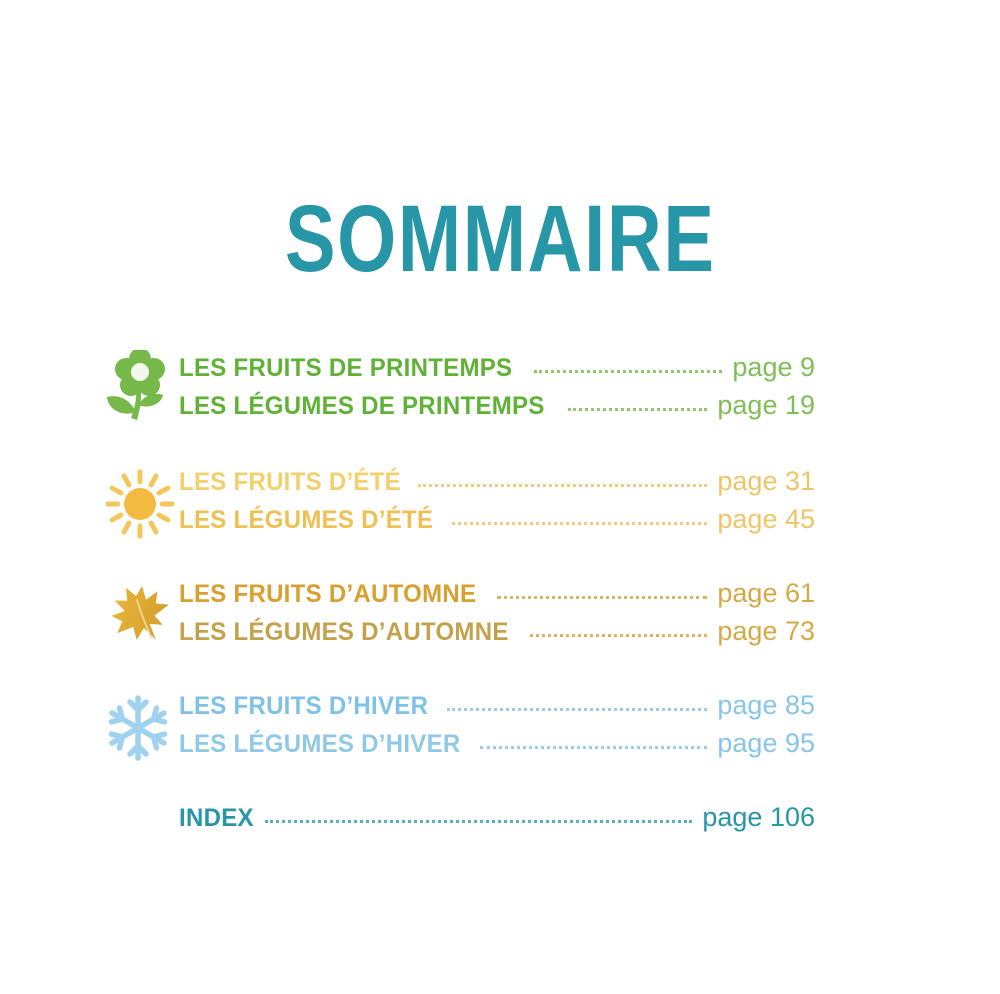 The height and width of the screenshot is (994, 1000). Describe the element at coordinates (141, 821) in the screenshot. I see `index-icon-spacer` at that location.